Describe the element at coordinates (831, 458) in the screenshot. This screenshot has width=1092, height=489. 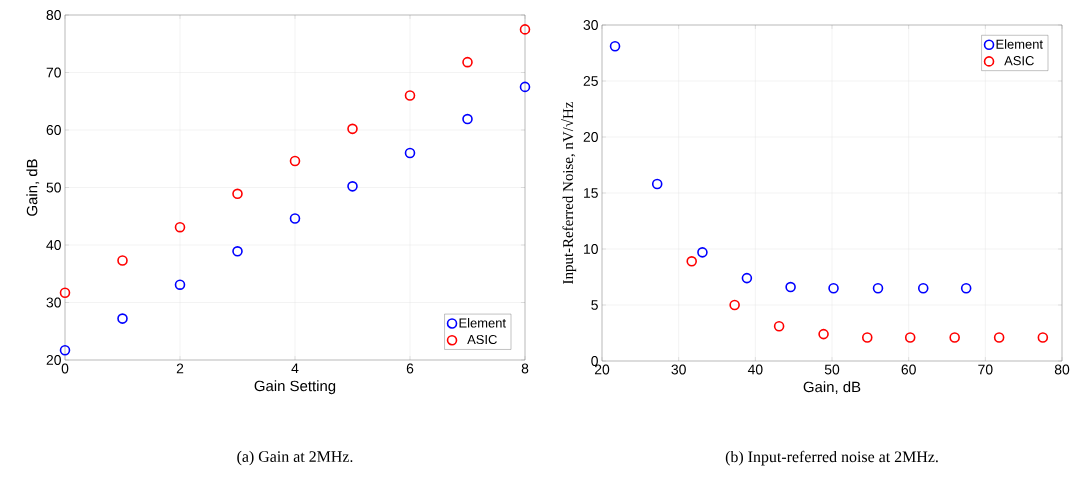
I see `text: (b) Input-referred noise at 2MHz.` at that location.